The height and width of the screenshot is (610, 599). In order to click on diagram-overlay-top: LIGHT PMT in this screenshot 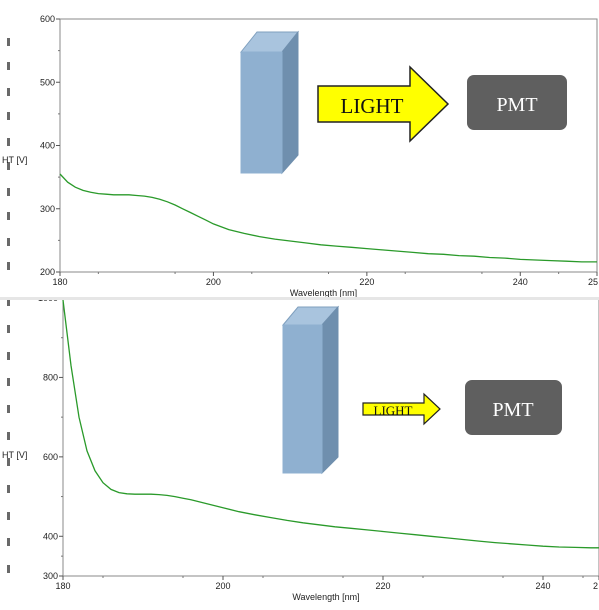, I will do `click(403, 102)`.